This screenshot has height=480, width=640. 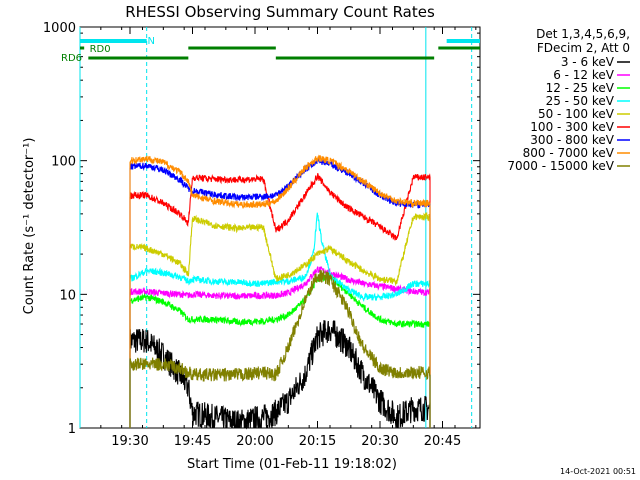 I want to click on legend-entry-label: 25 - 50 keV, so click(x=580, y=101).